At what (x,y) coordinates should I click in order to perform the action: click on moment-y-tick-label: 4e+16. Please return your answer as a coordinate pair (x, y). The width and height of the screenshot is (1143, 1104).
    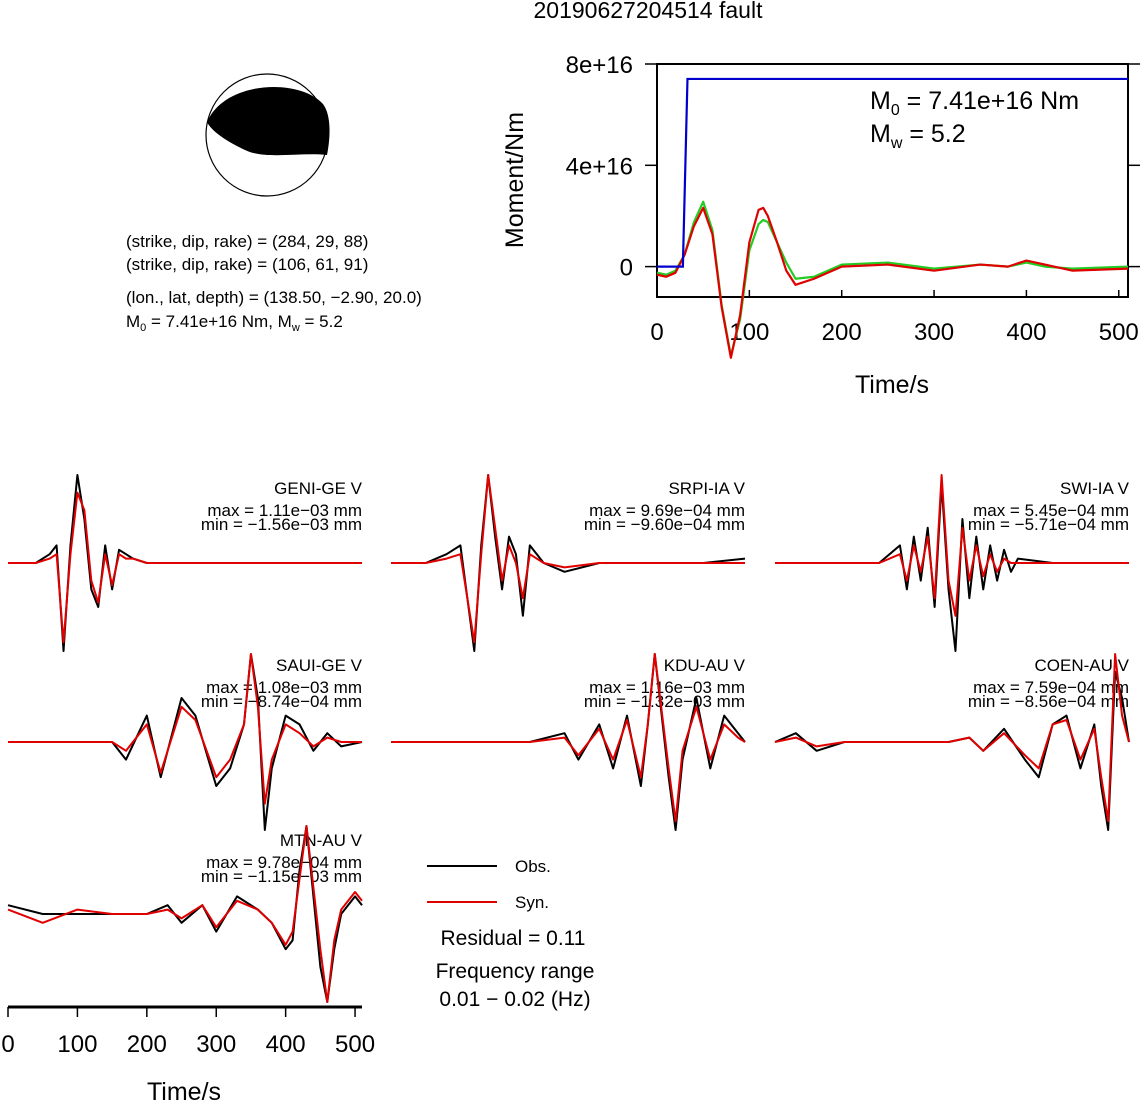
    Looking at the image, I should click on (599, 166).